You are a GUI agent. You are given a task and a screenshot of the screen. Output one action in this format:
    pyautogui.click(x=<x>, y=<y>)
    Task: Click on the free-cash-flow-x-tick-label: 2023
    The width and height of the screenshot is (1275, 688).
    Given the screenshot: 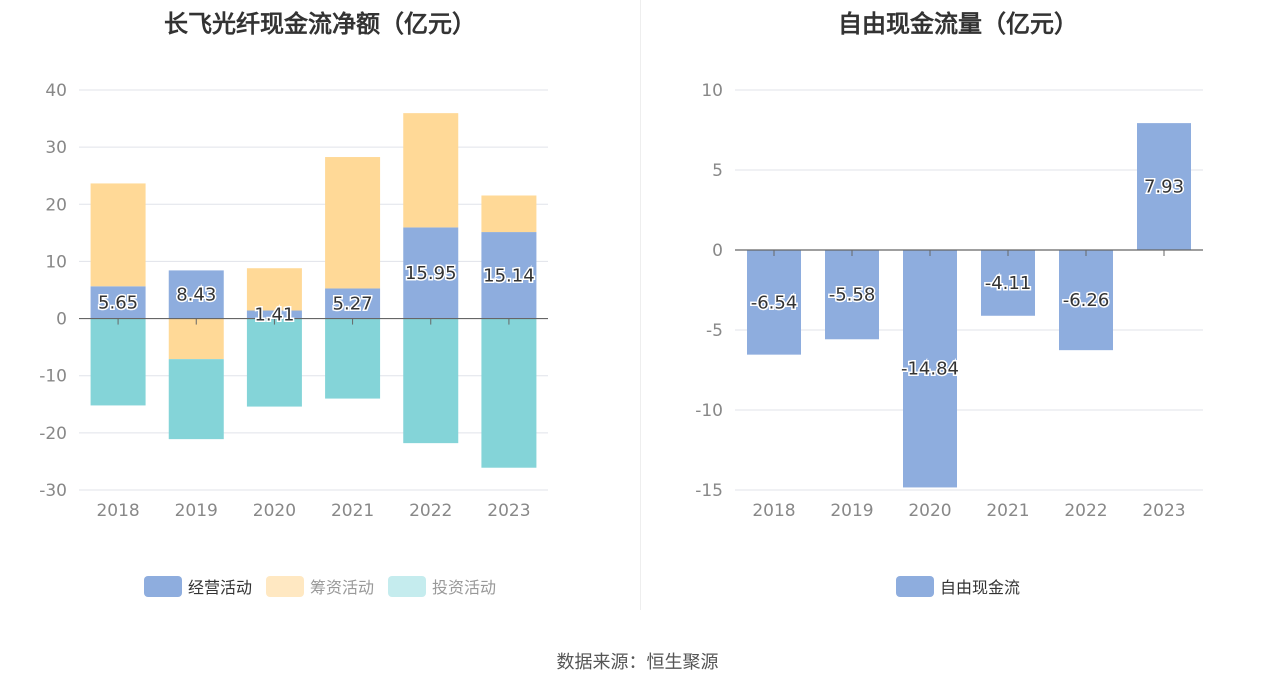 What is the action you would take?
    pyautogui.click(x=1163, y=511)
    